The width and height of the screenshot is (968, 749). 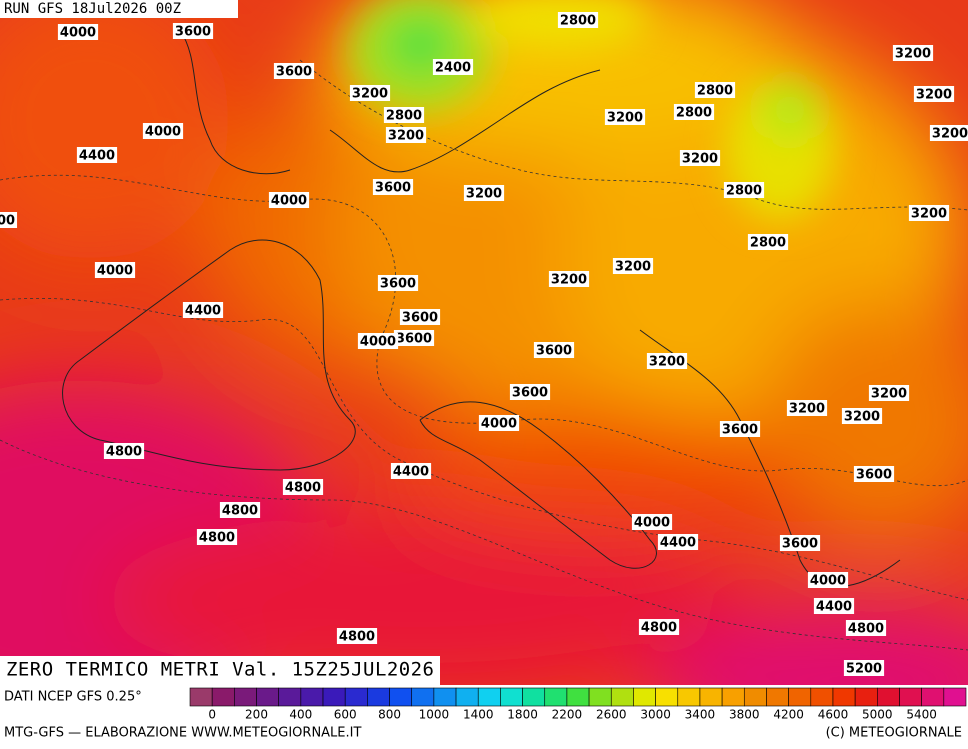 I want to click on colorbar-label: 2600, so click(x=611, y=715).